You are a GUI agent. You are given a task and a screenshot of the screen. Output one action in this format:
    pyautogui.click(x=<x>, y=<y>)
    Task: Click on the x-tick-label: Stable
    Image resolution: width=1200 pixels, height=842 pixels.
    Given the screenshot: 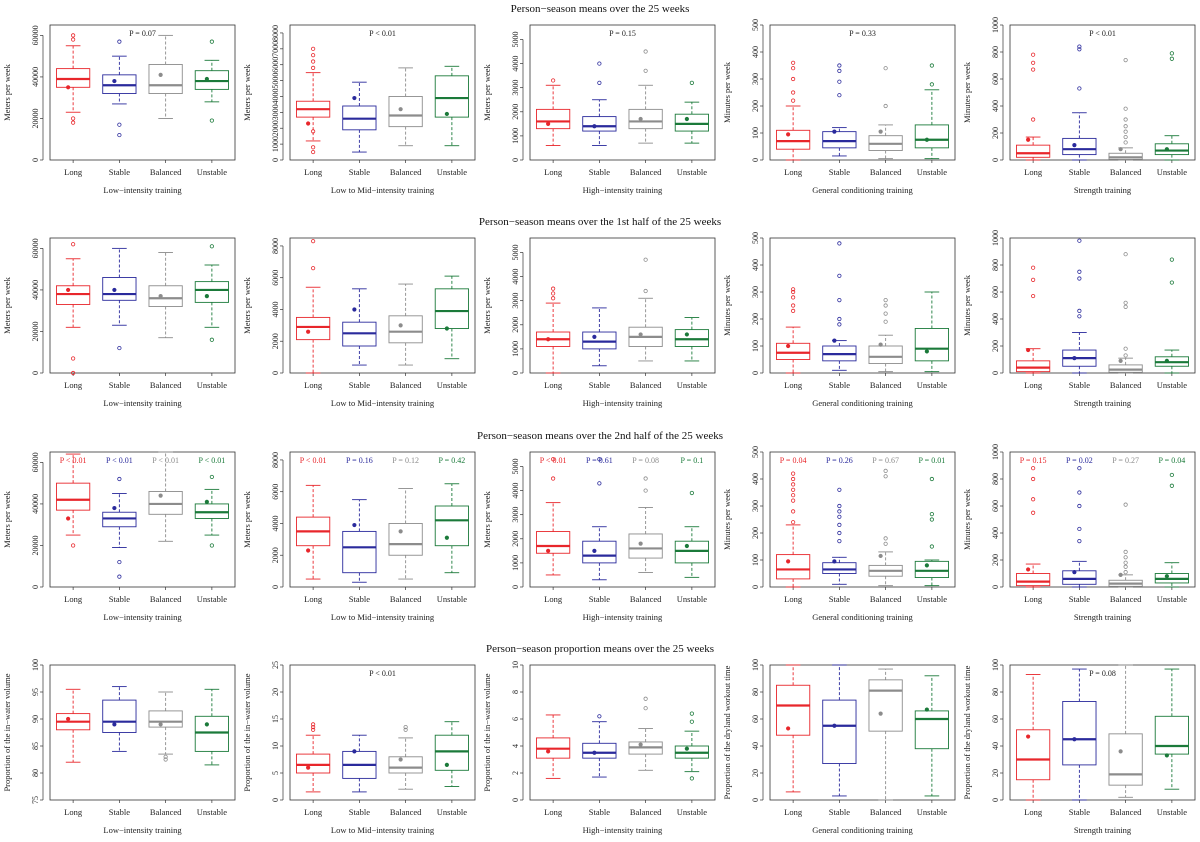 What is the action you would take?
    pyautogui.click(x=359, y=172)
    